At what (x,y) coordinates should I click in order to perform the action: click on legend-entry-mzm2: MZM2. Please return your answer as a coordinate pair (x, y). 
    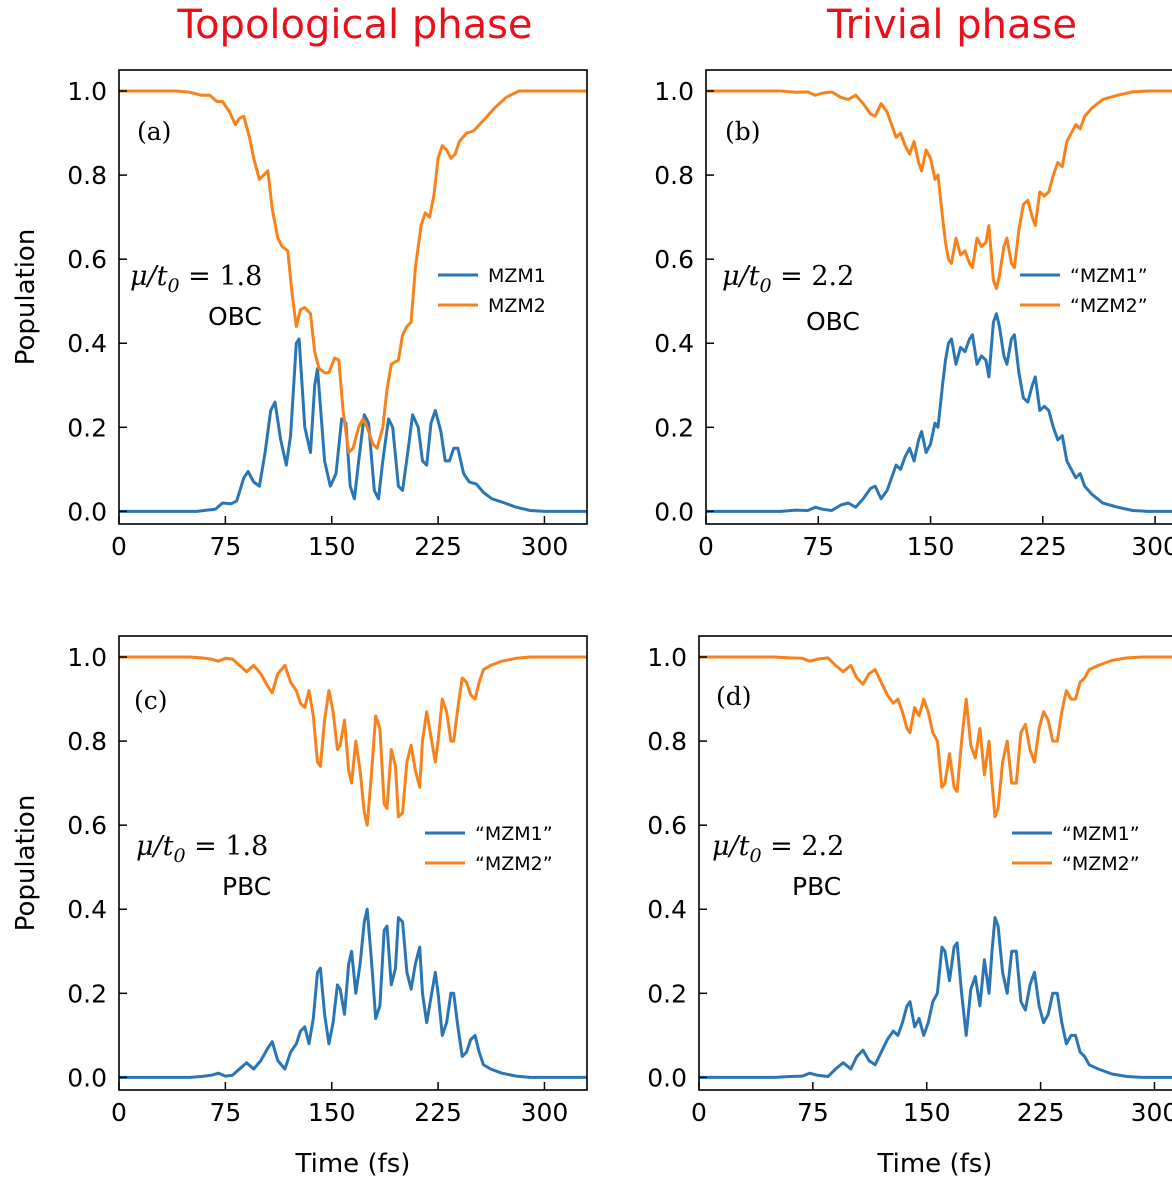
    Looking at the image, I should click on (517, 306).